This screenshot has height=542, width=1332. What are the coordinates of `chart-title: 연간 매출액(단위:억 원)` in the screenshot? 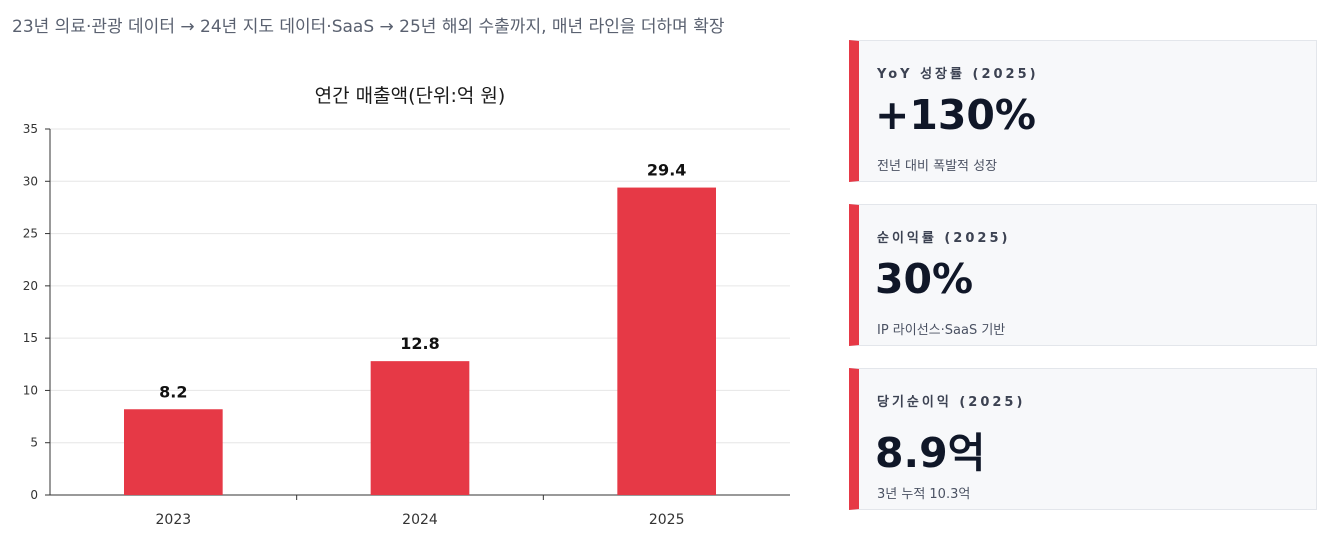 It's located at (410, 96).